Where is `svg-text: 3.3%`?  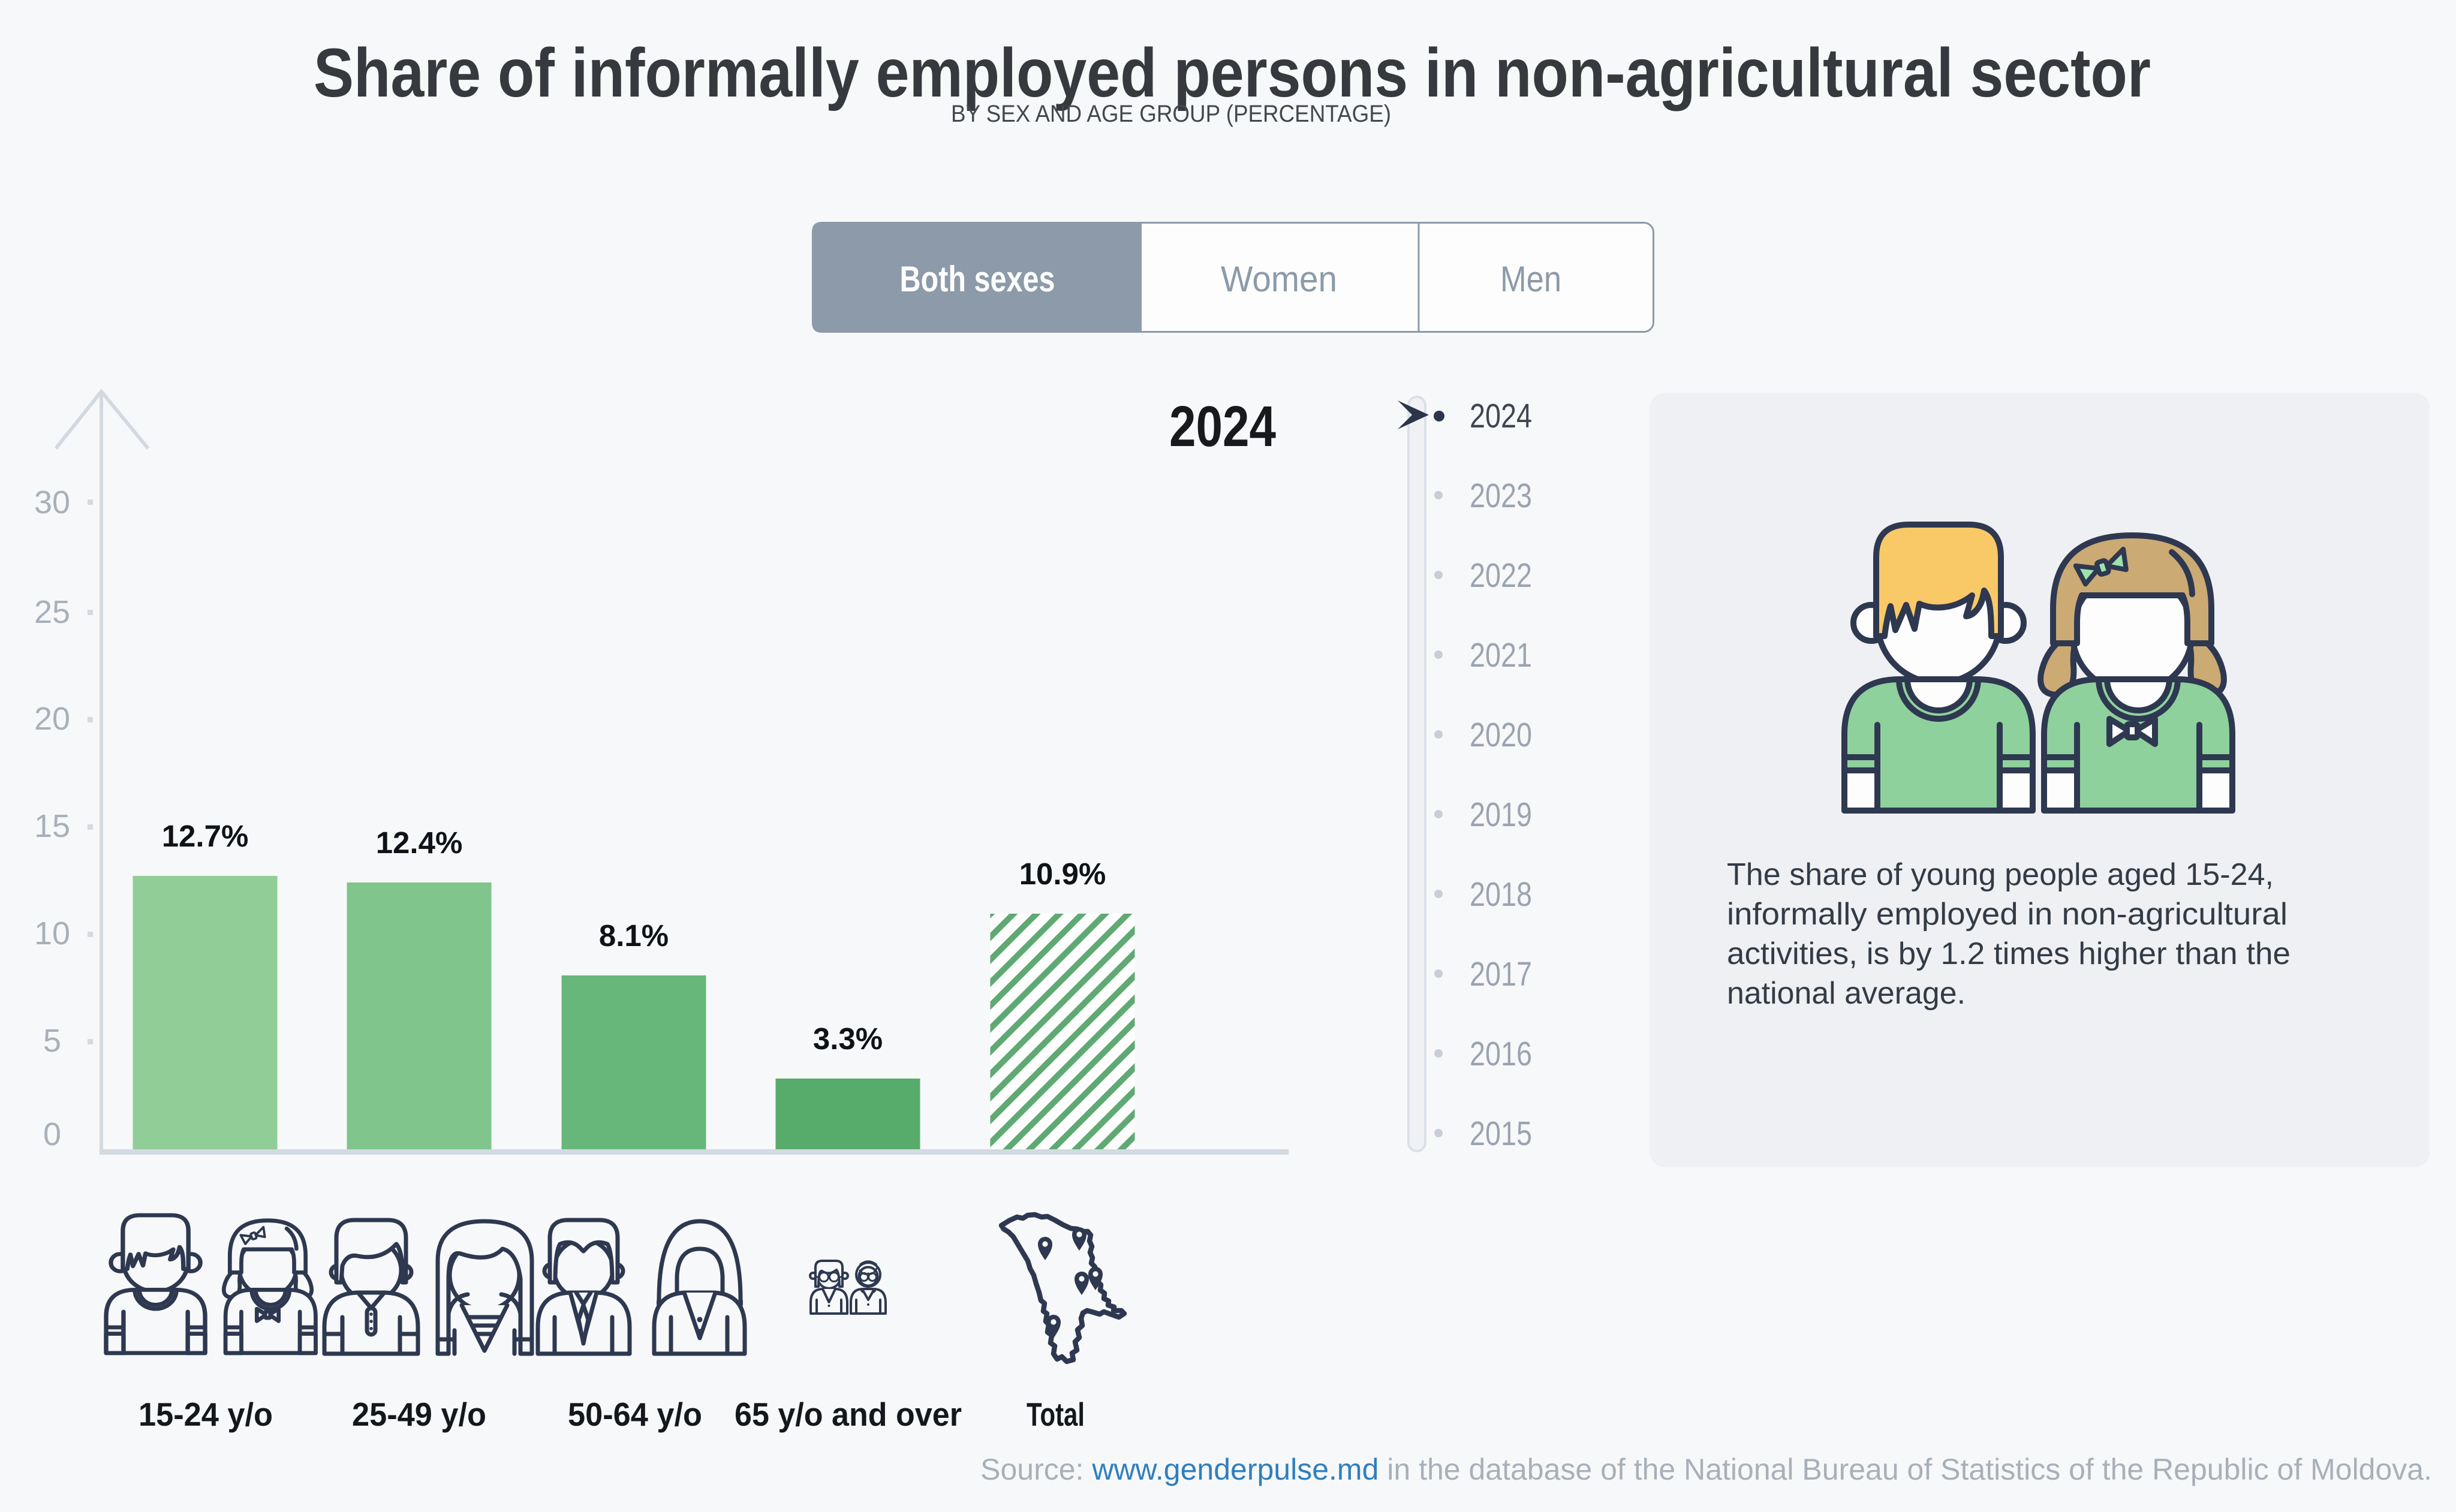
svg-text: 3.3% is located at coordinates (848, 1039).